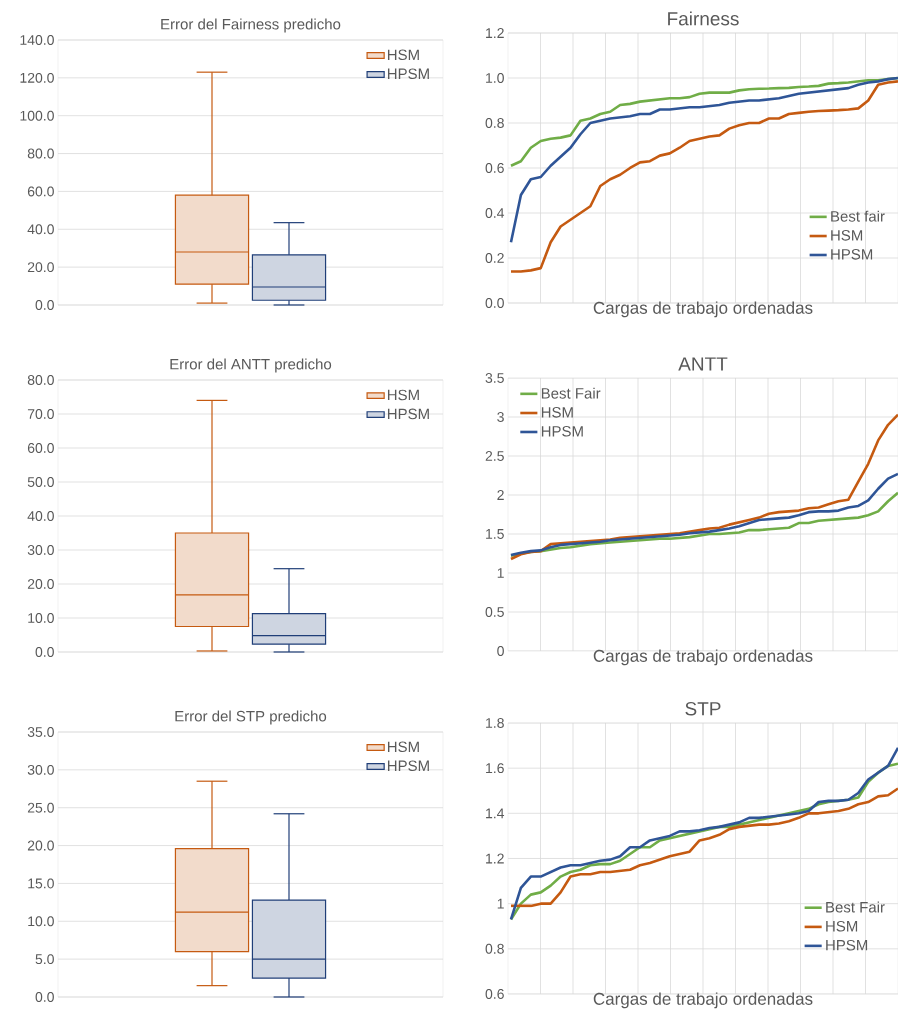 The height and width of the screenshot is (1019, 898). Describe the element at coordinates (40, 414) in the screenshot. I see `y-tick-label: 70.0` at that location.